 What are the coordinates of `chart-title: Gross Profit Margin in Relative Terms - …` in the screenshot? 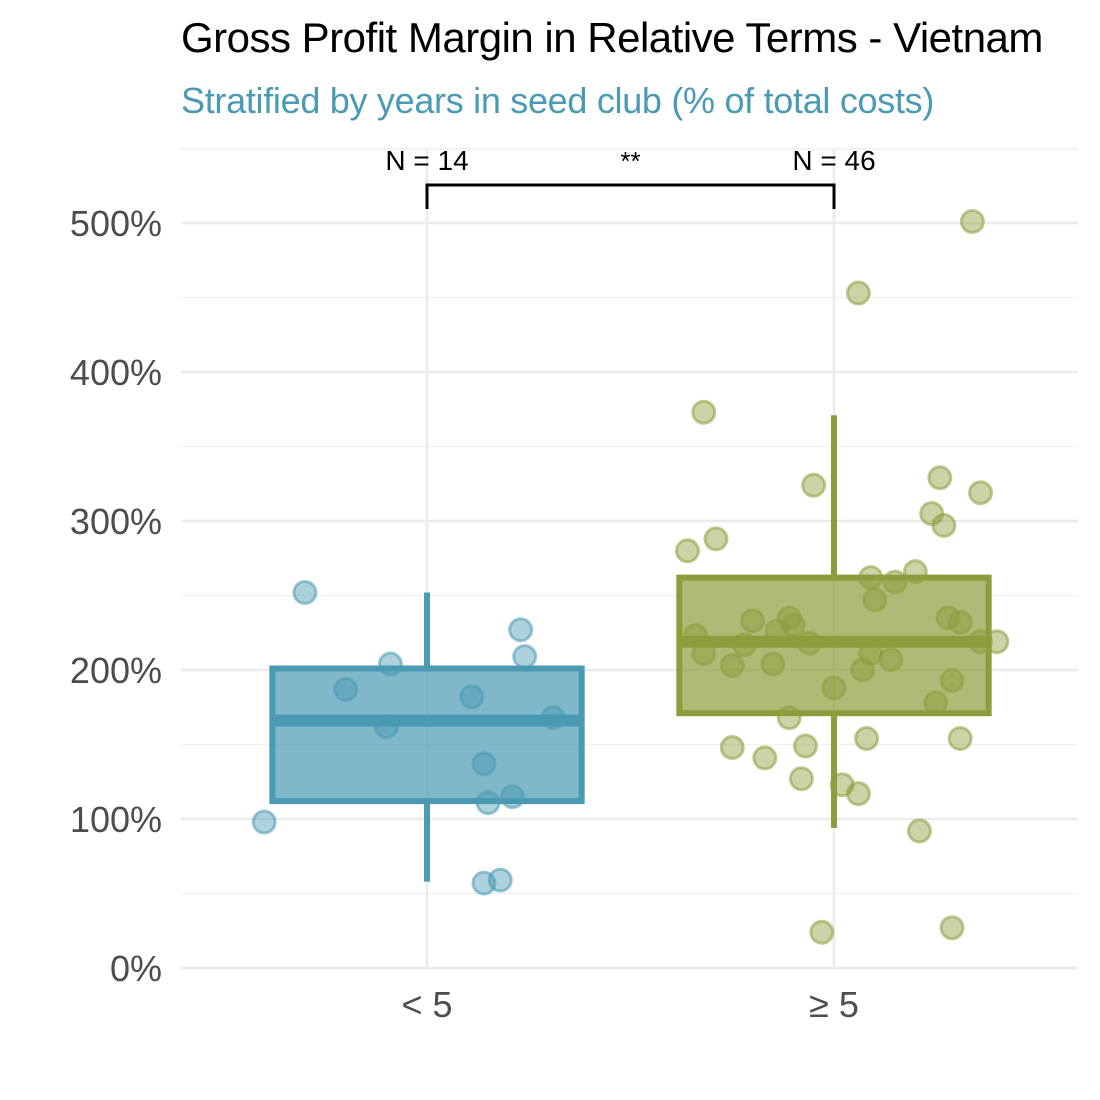 It's located at (612, 37).